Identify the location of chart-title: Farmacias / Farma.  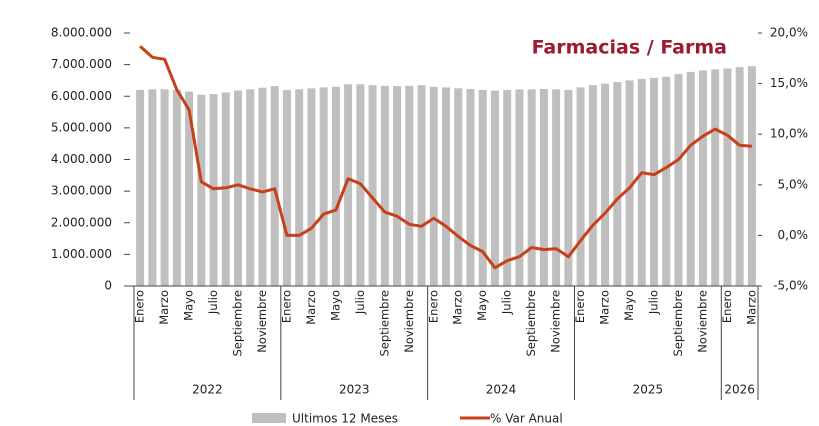
(629, 48).